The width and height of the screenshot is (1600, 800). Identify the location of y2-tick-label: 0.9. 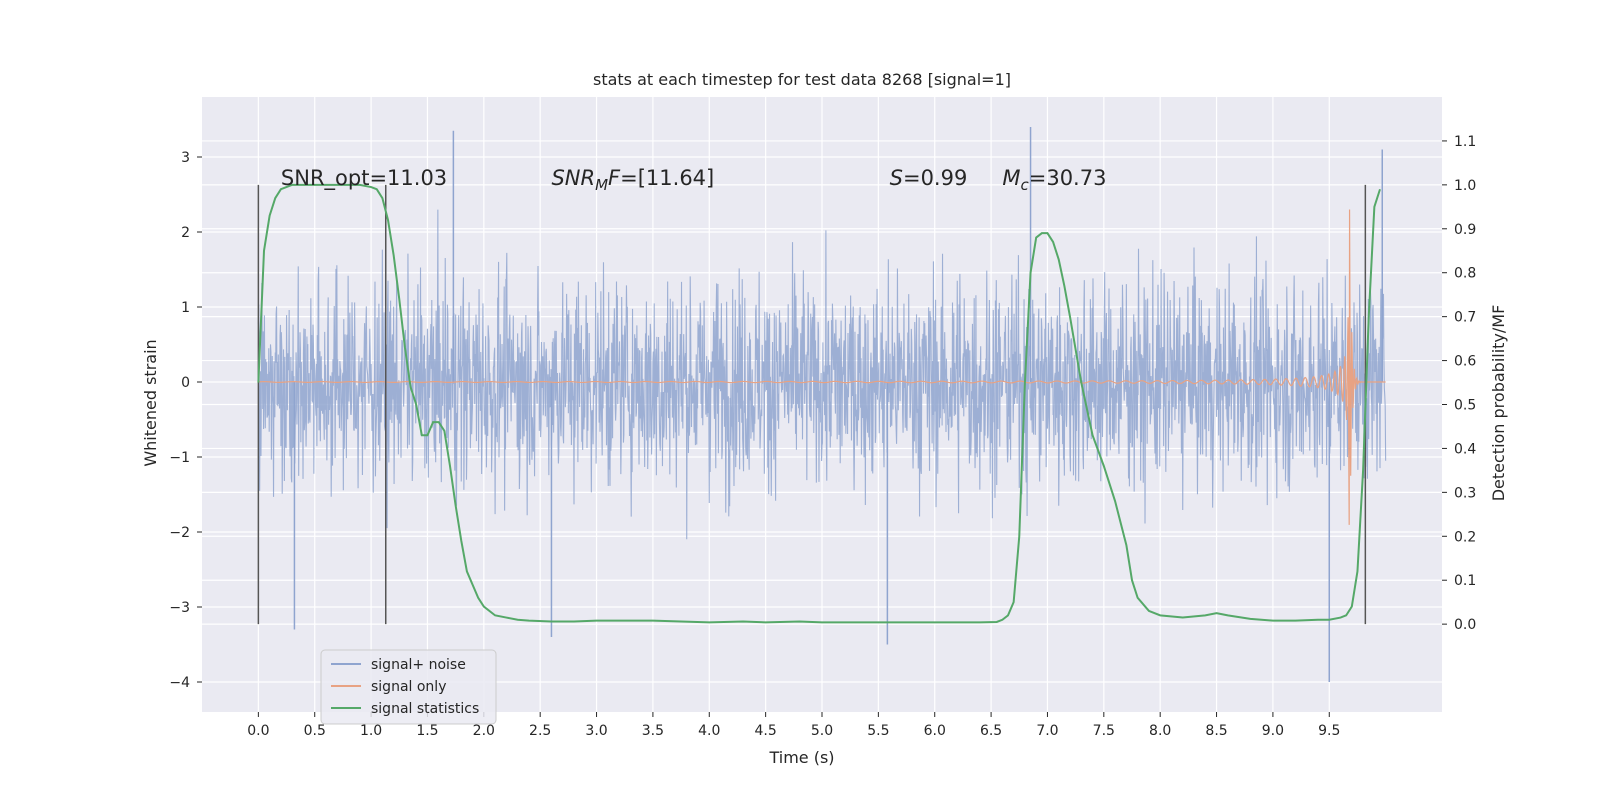
(1465, 230).